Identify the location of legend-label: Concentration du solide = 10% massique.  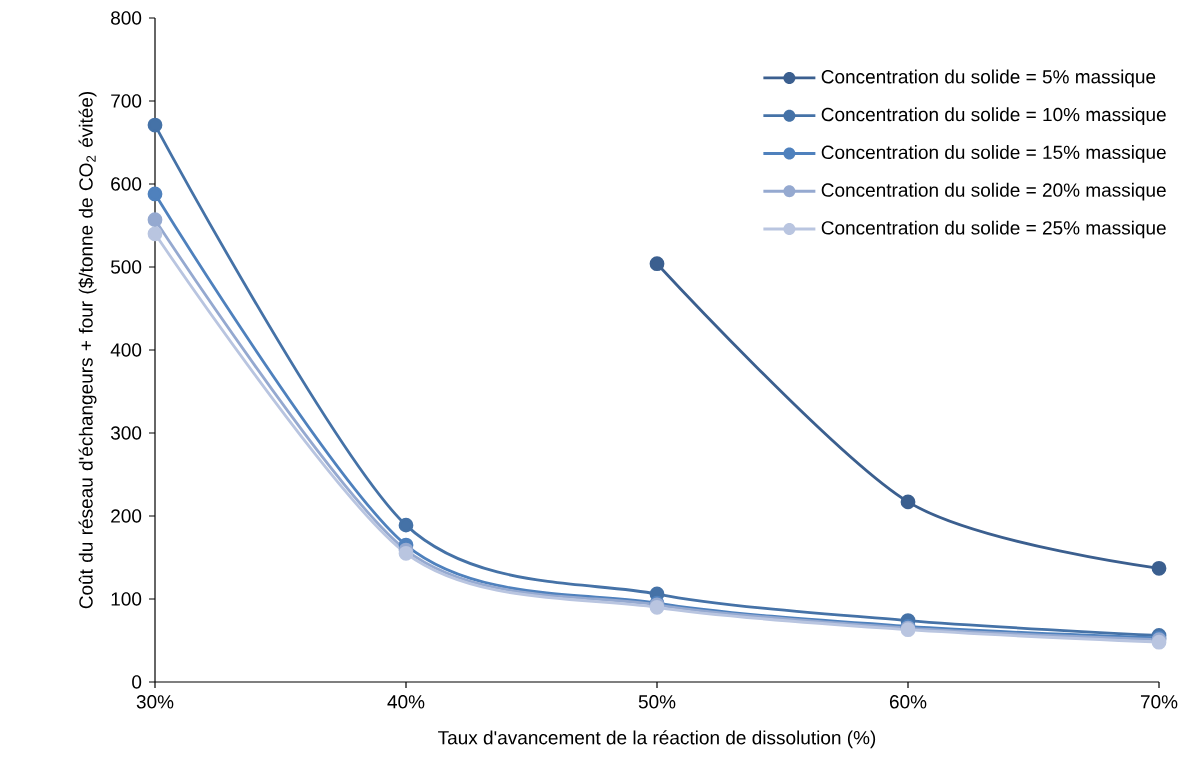
(993, 116).